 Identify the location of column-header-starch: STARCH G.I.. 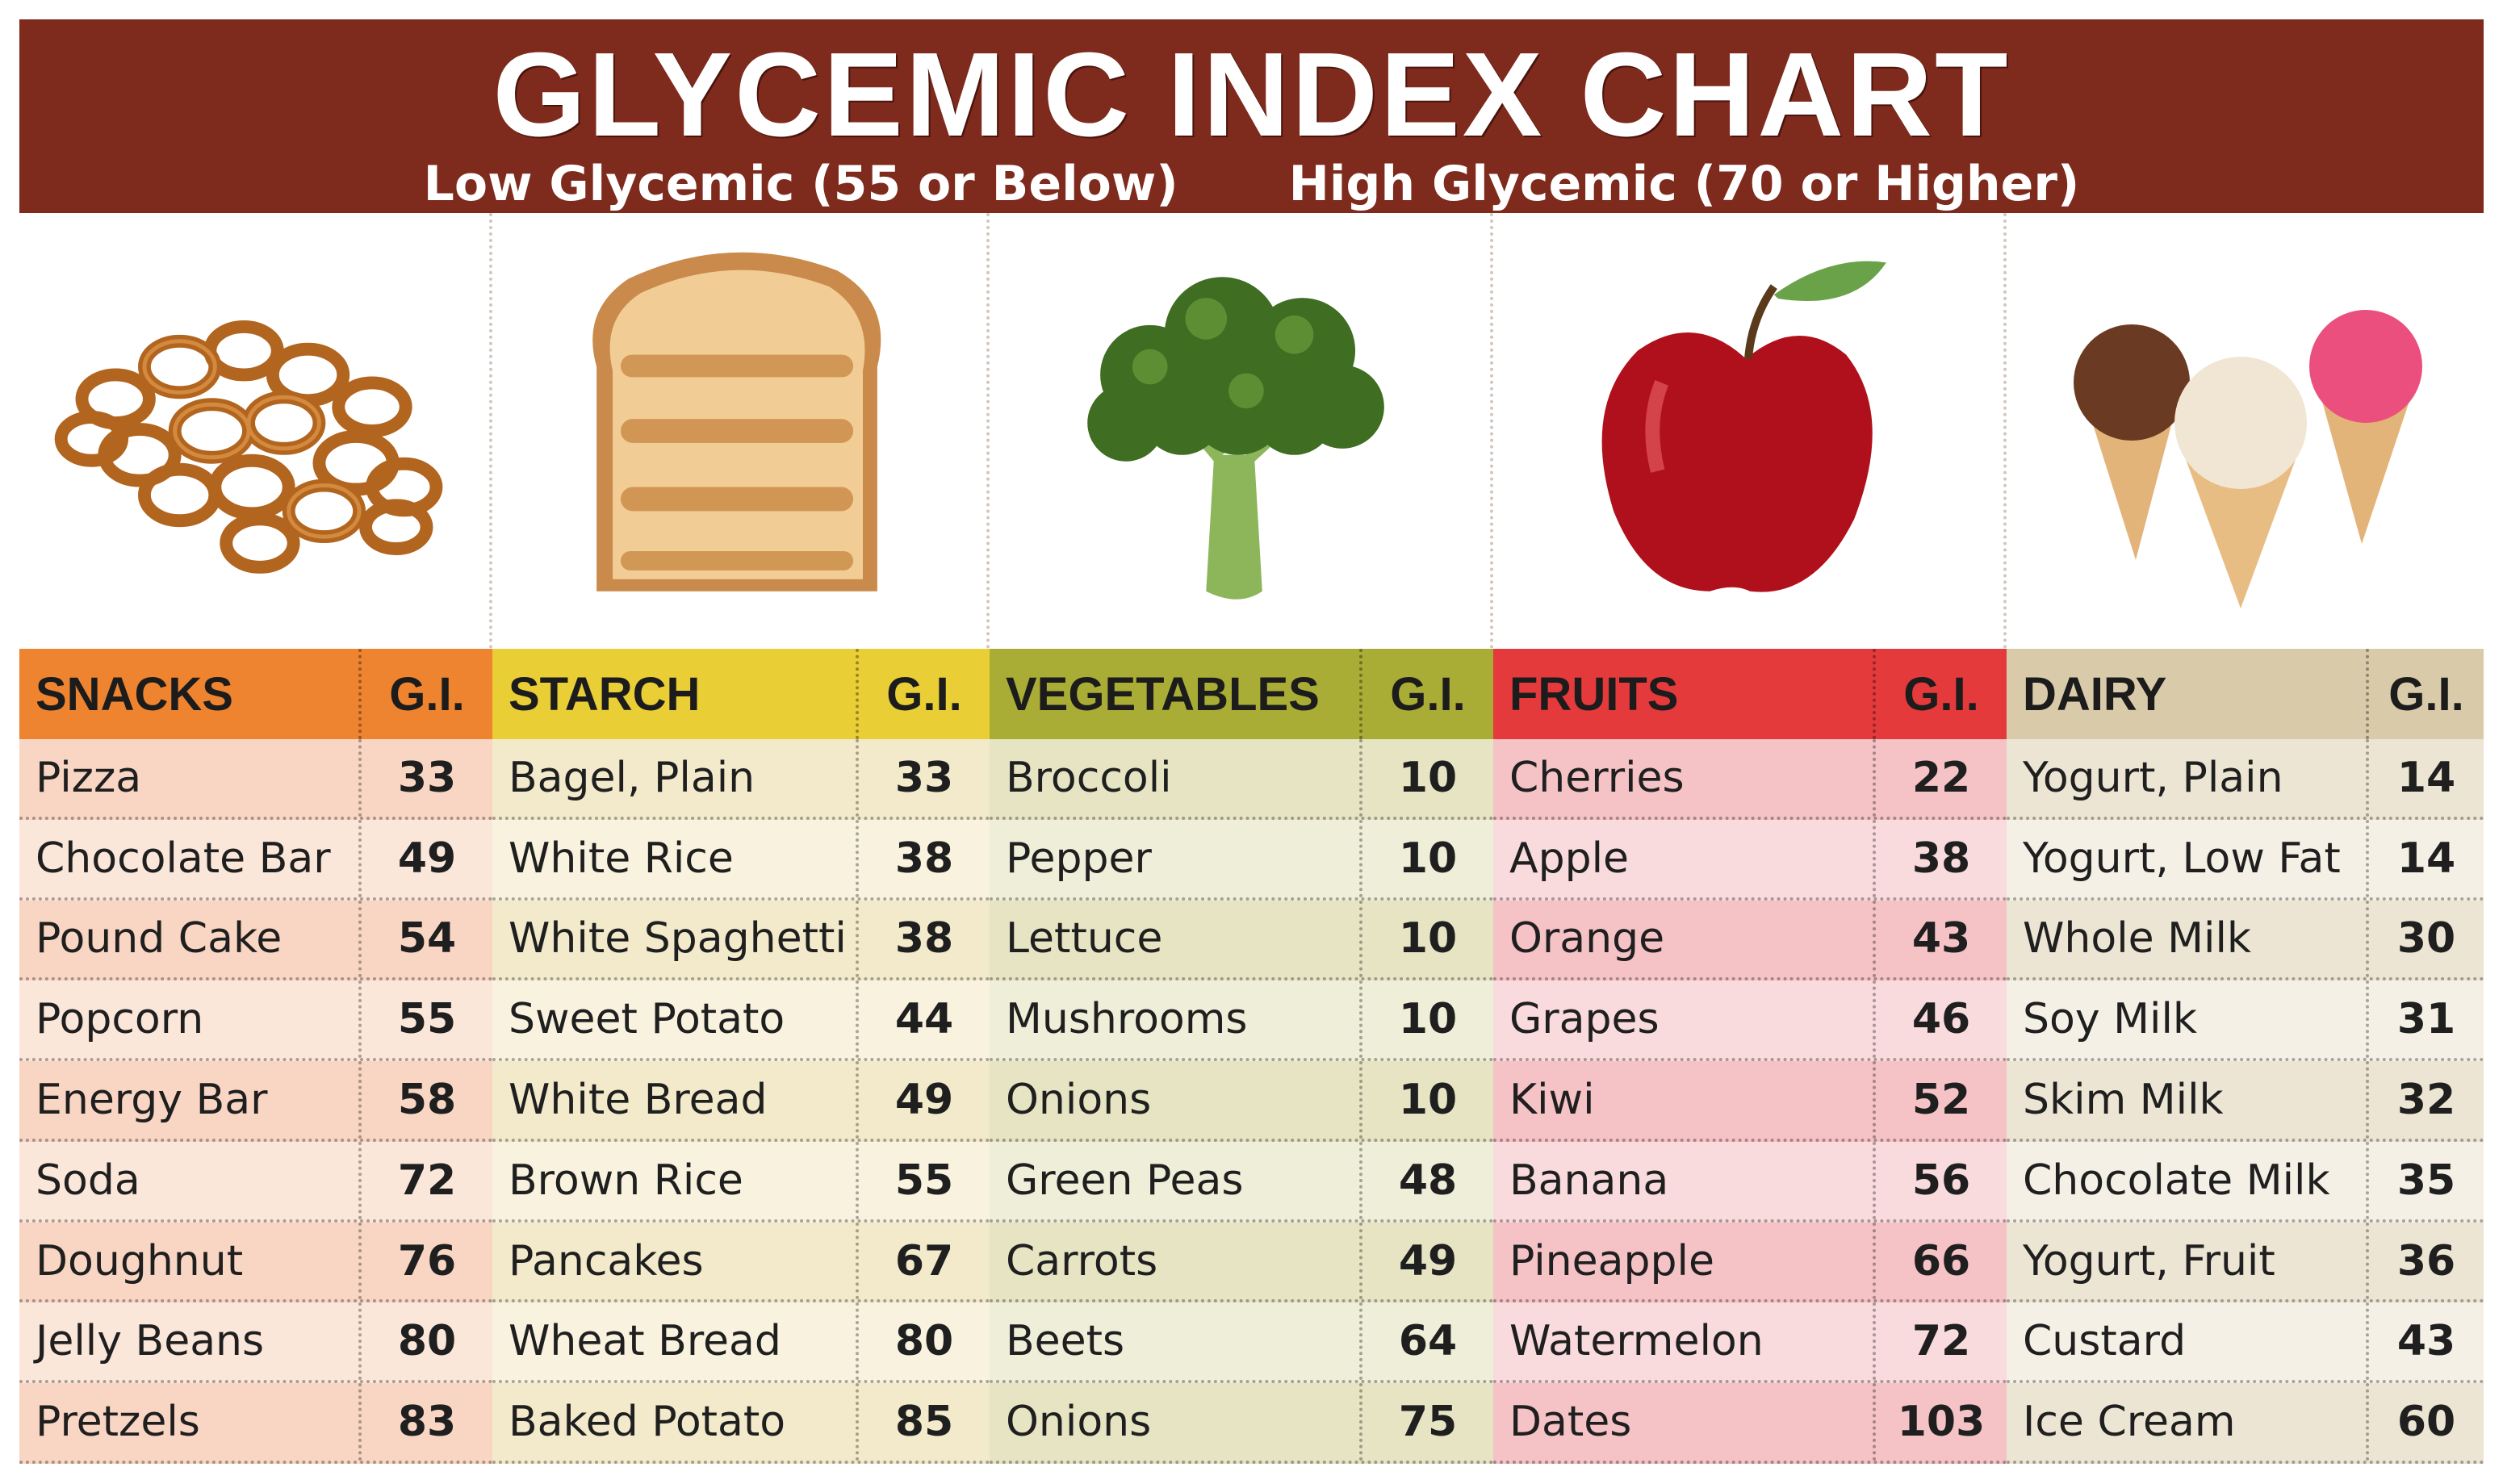
(741, 694).